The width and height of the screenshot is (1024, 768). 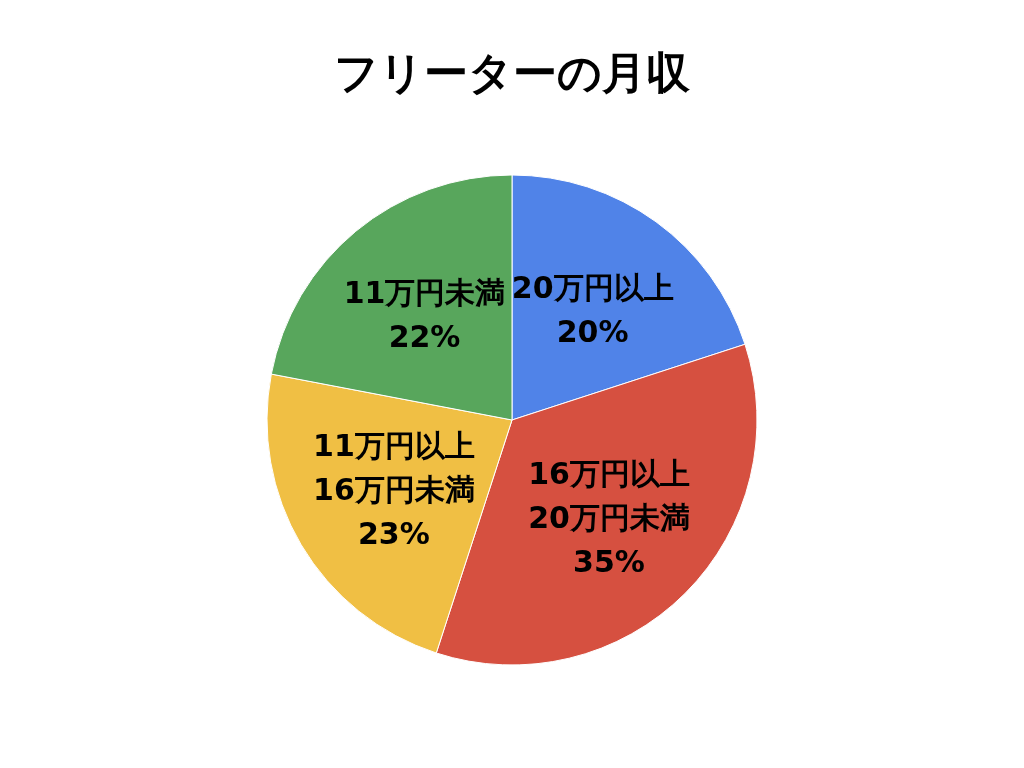 What do you see at coordinates (592, 331) in the screenshot?
I see `data-label: 20%` at bounding box center [592, 331].